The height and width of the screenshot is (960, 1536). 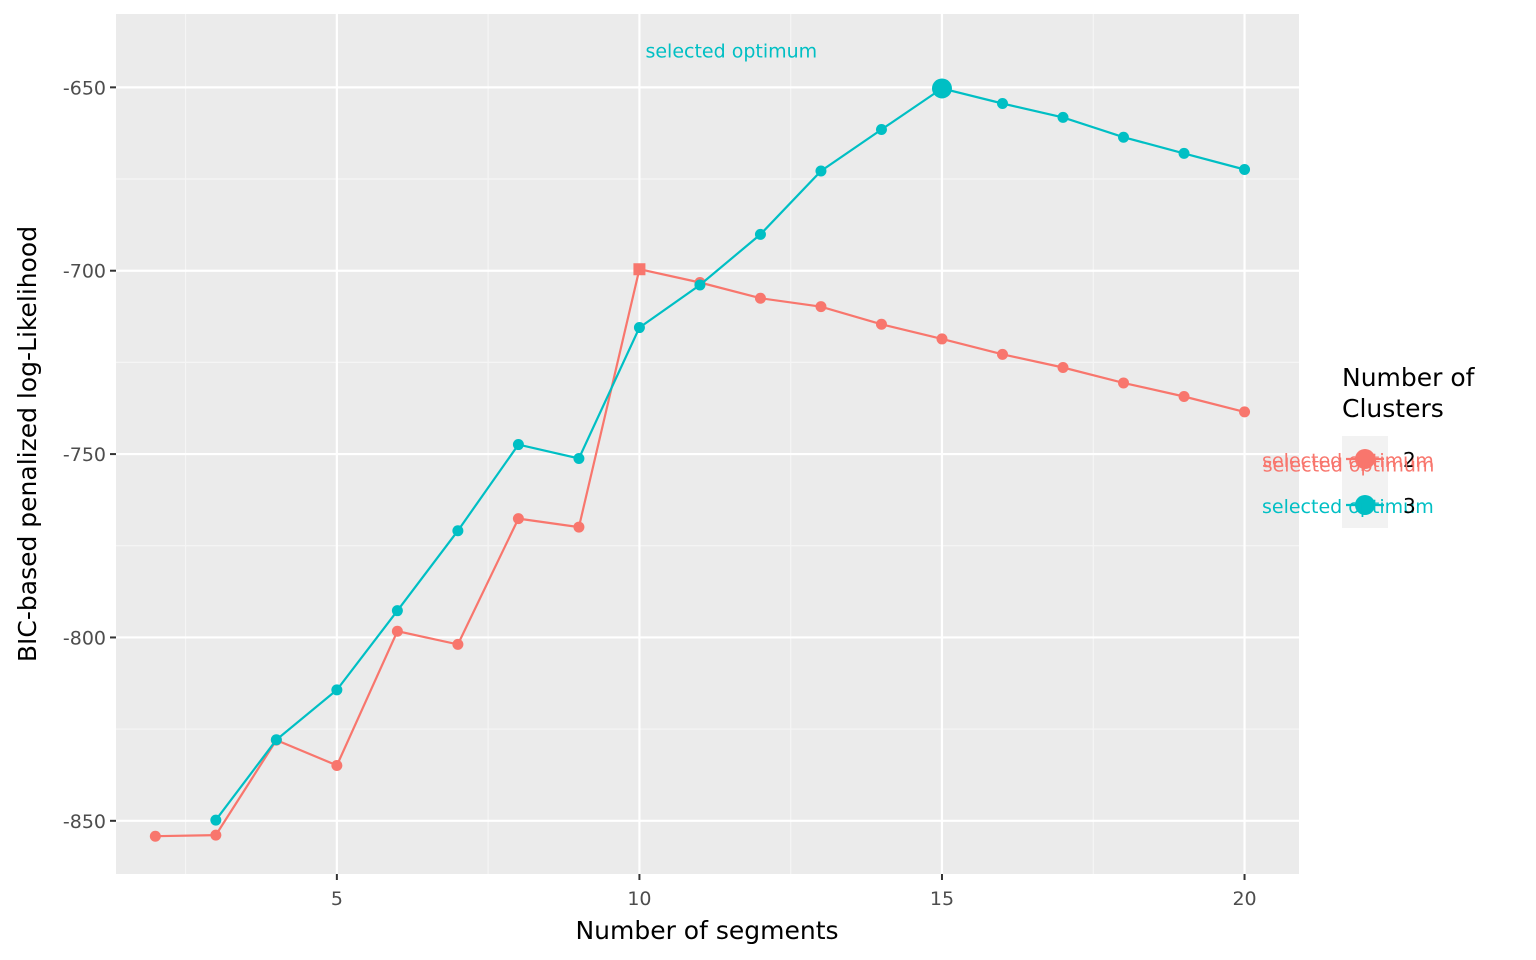 I want to click on y-axis-title: BIC-based penalized log-Likelihood, so click(x=27, y=444).